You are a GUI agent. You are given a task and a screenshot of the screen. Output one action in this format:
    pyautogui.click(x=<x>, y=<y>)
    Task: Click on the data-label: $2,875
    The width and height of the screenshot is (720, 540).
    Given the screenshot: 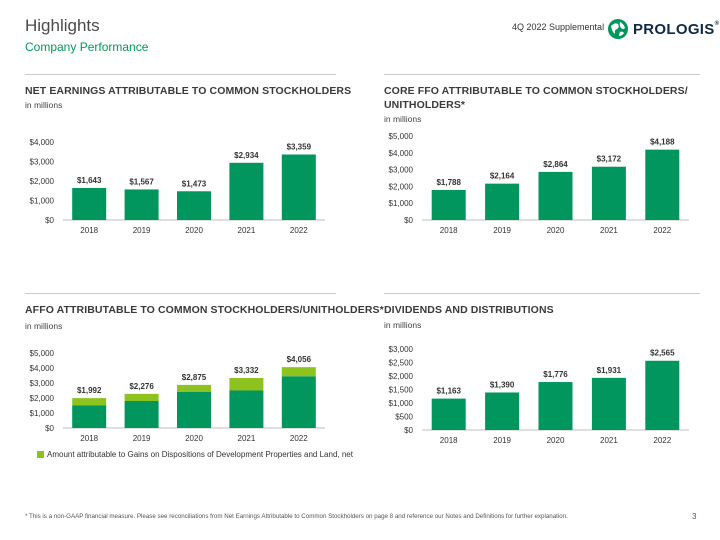 What is the action you would take?
    pyautogui.click(x=194, y=377)
    